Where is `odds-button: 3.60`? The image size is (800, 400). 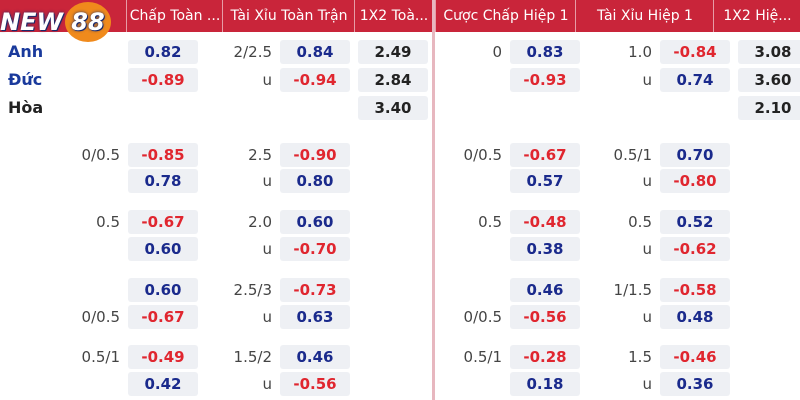
odds-button: 3.60 is located at coordinates (769, 80).